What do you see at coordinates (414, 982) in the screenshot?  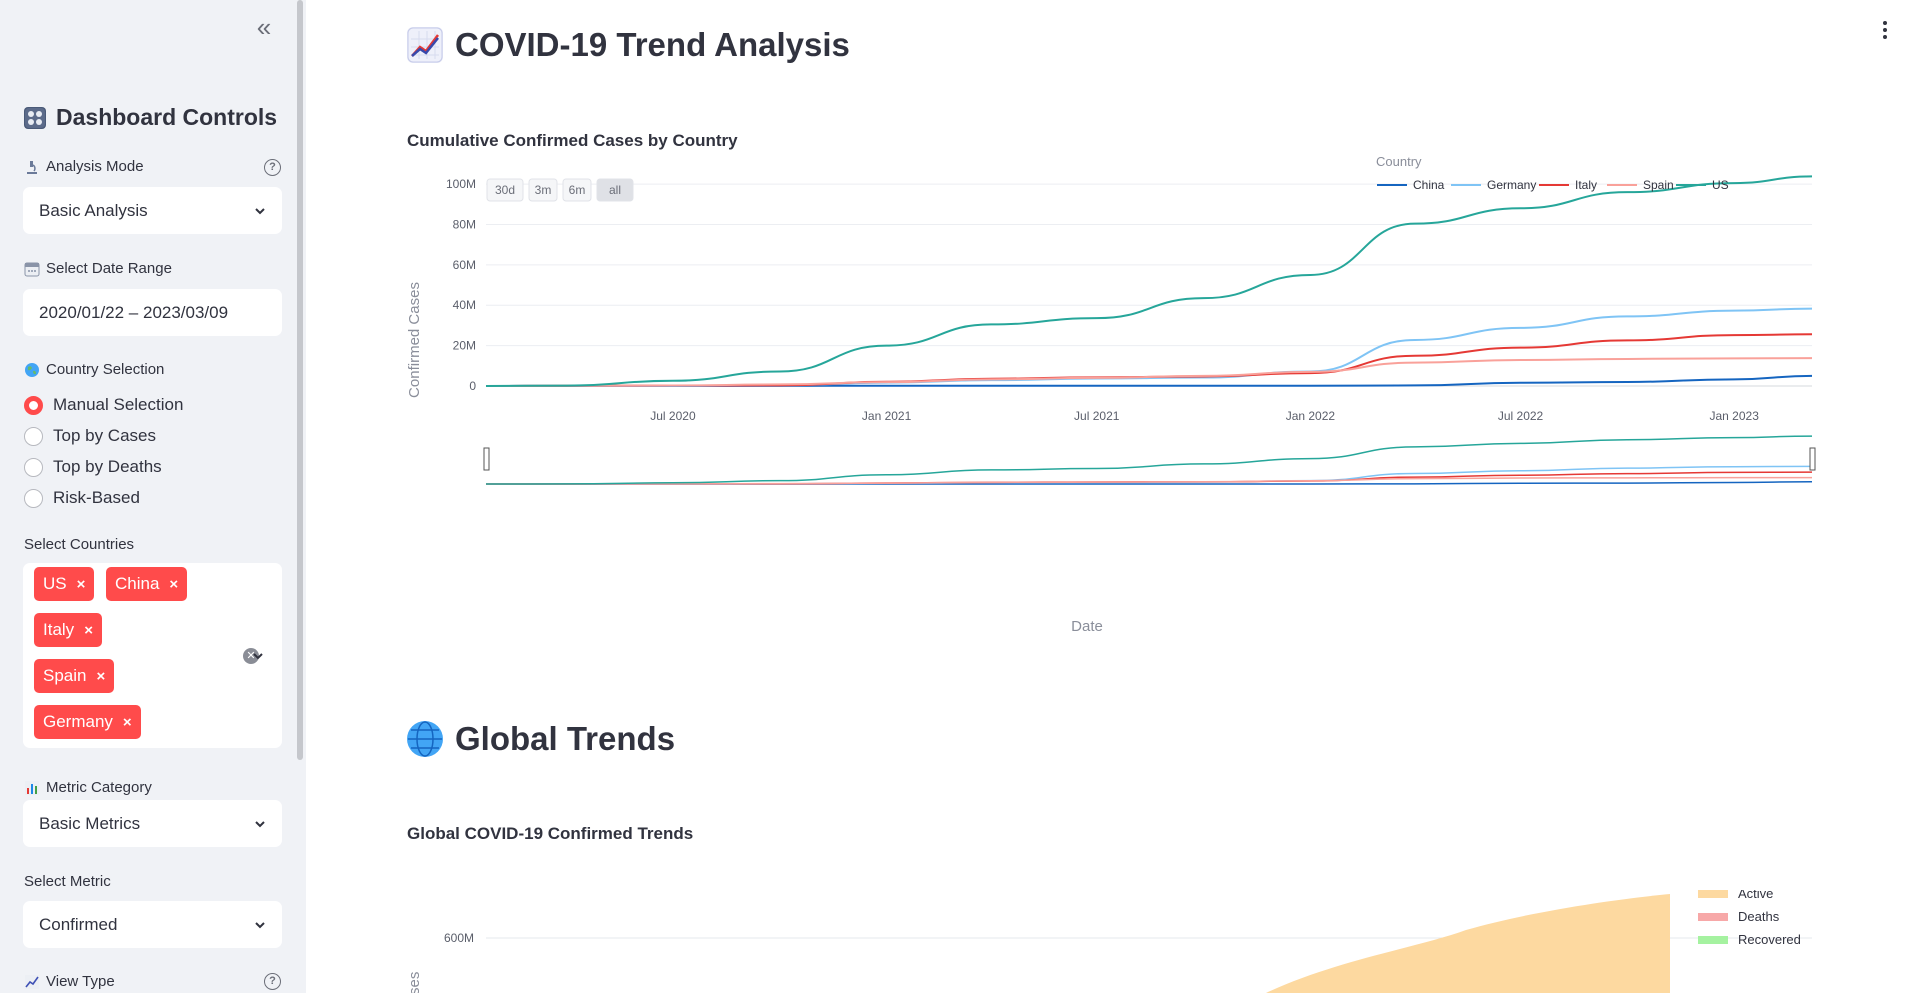 I see `chart2-ylabel-partial: ses` at bounding box center [414, 982].